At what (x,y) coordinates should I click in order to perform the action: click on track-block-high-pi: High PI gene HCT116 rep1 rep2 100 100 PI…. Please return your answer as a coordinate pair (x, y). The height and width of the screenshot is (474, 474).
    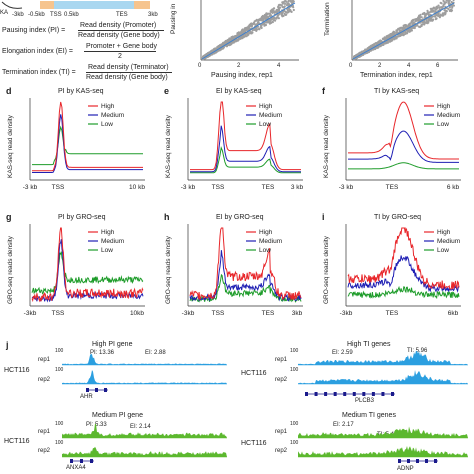
    Looking at the image, I should click on (118, 374).